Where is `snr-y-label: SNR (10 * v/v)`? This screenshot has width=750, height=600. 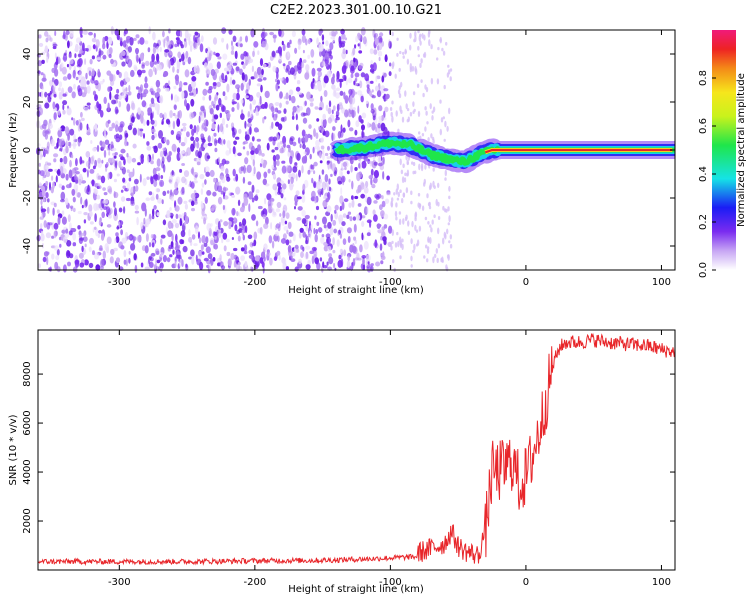 snr-y-label: SNR (10 * v/v) is located at coordinates (13, 449).